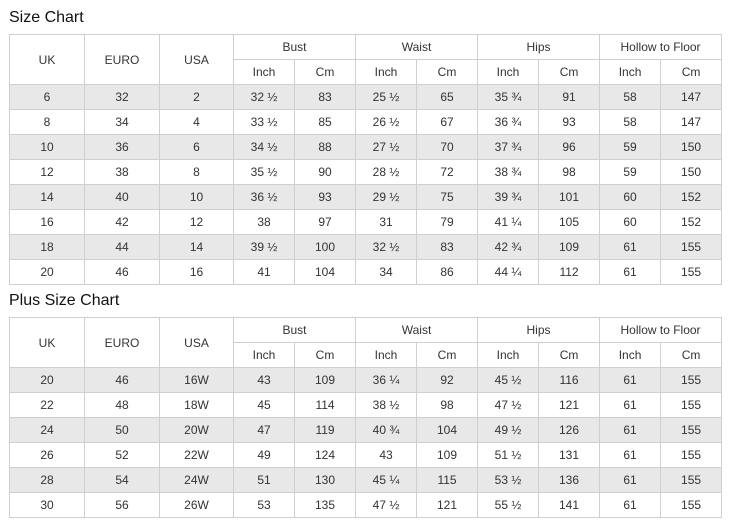 The image size is (730, 530). Describe the element at coordinates (122, 430) in the screenshot. I see `cell: 50` at that location.